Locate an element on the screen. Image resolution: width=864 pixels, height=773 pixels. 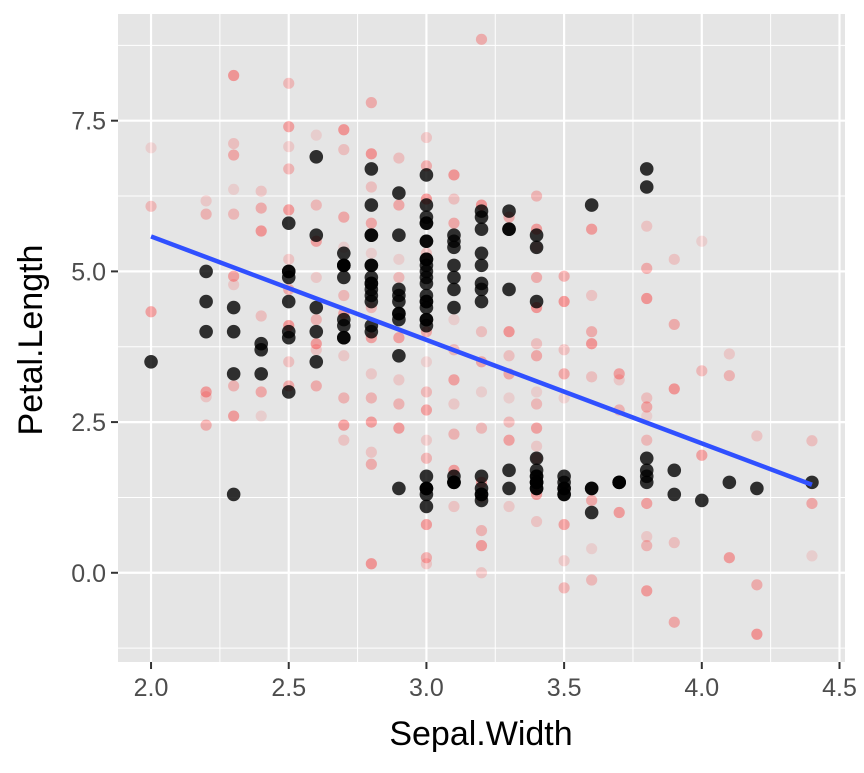
x-tick-label: 4.0 is located at coordinates (701, 688).